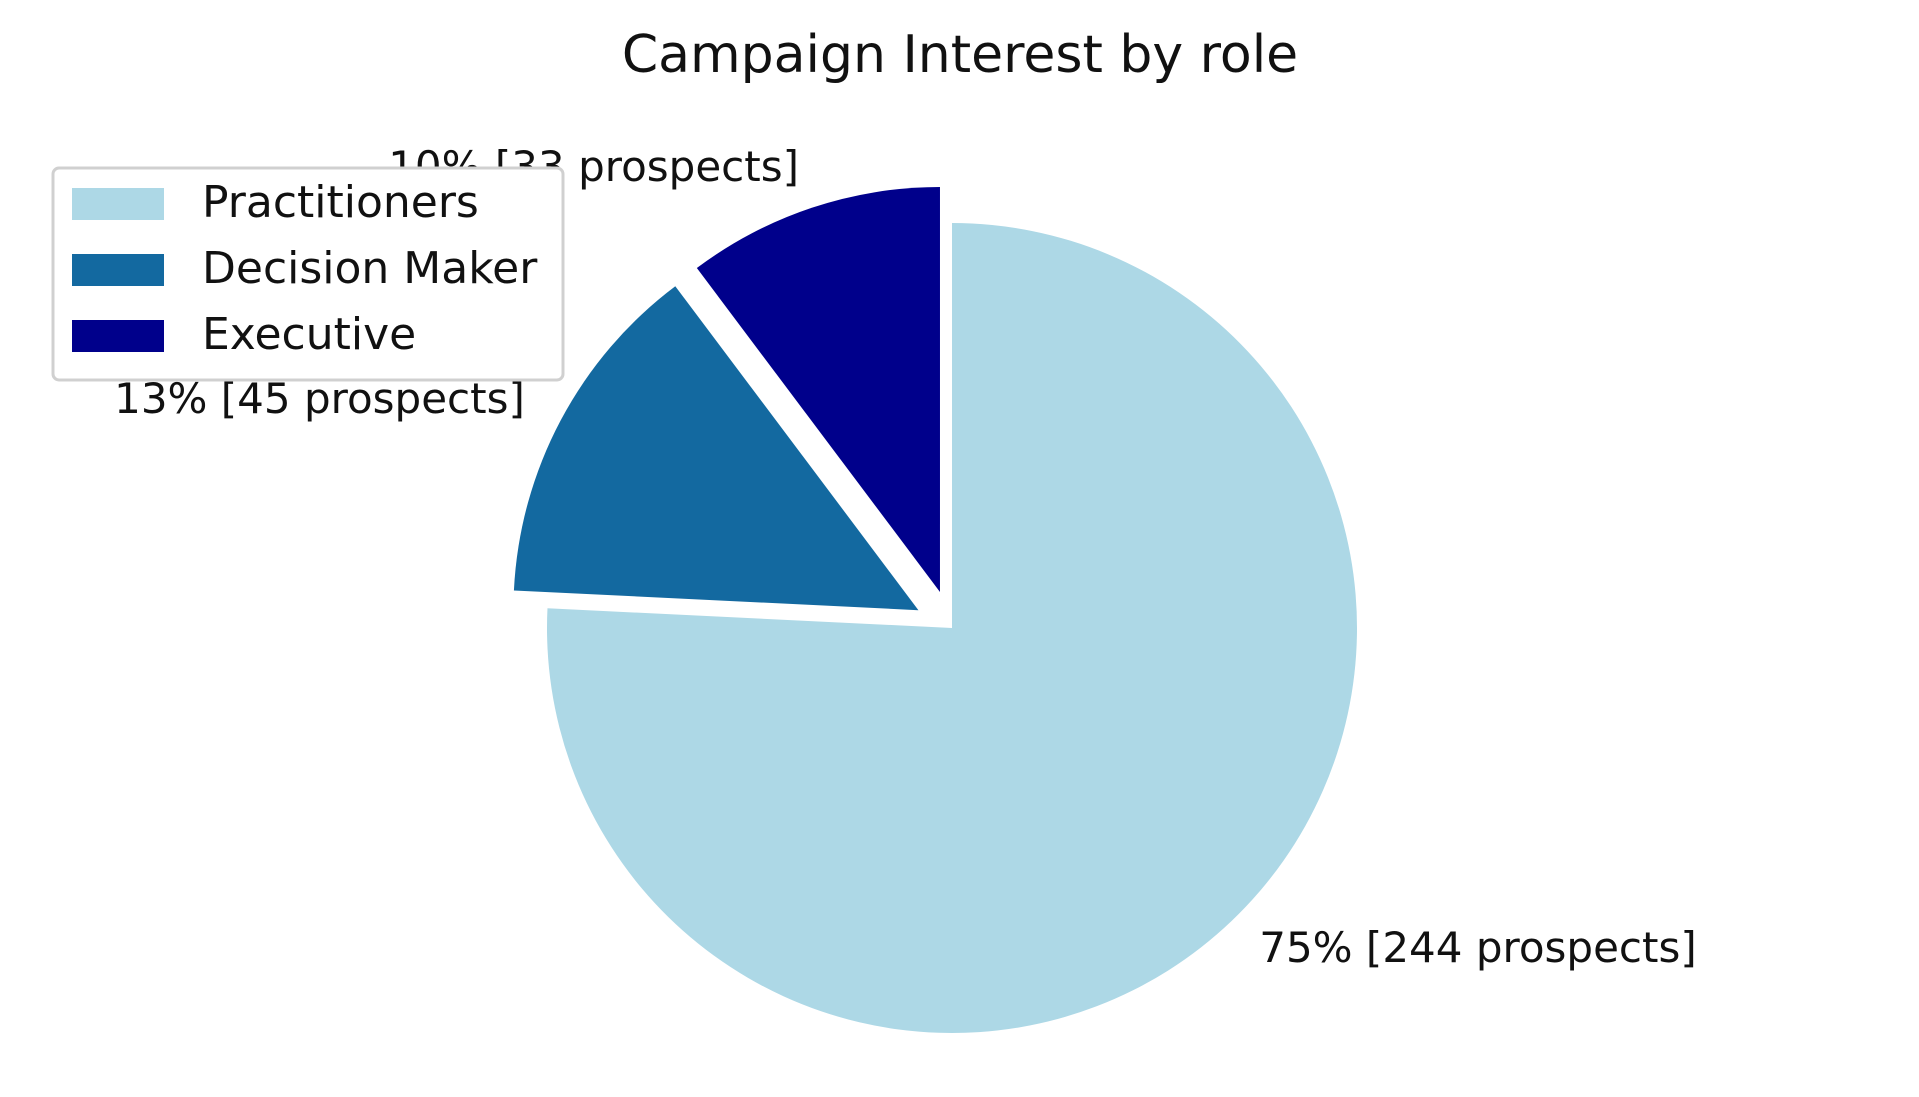 The width and height of the screenshot is (1919, 1097). What do you see at coordinates (319, 398) in the screenshot?
I see `slice-label: 13% [45 prospects]` at bounding box center [319, 398].